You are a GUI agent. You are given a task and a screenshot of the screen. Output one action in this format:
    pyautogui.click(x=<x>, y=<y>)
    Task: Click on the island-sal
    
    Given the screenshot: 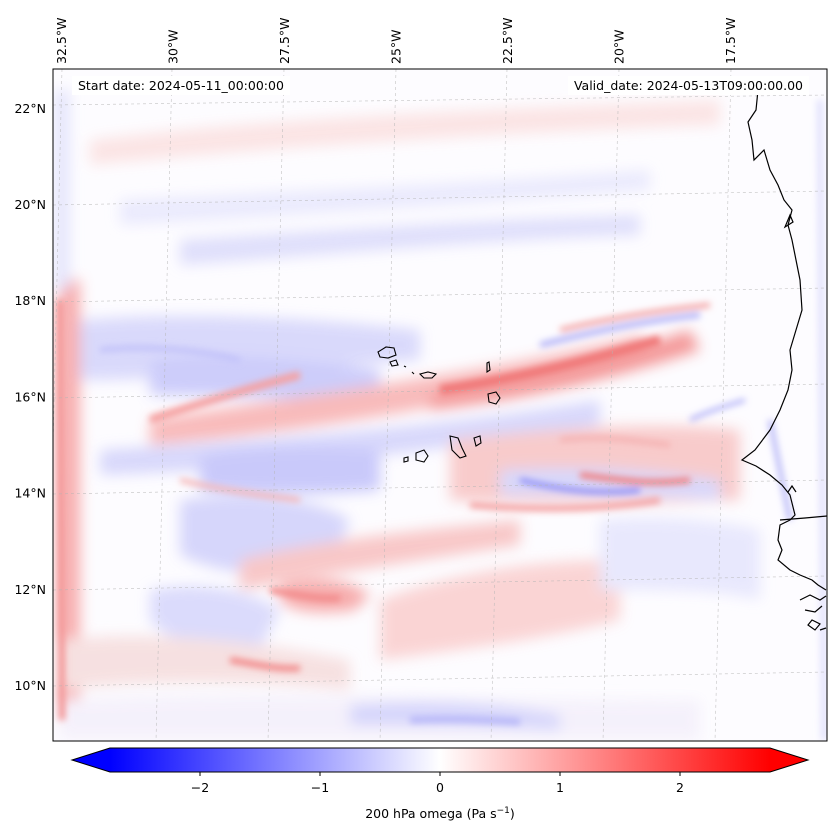 What is the action you would take?
    pyautogui.click(x=488, y=367)
    